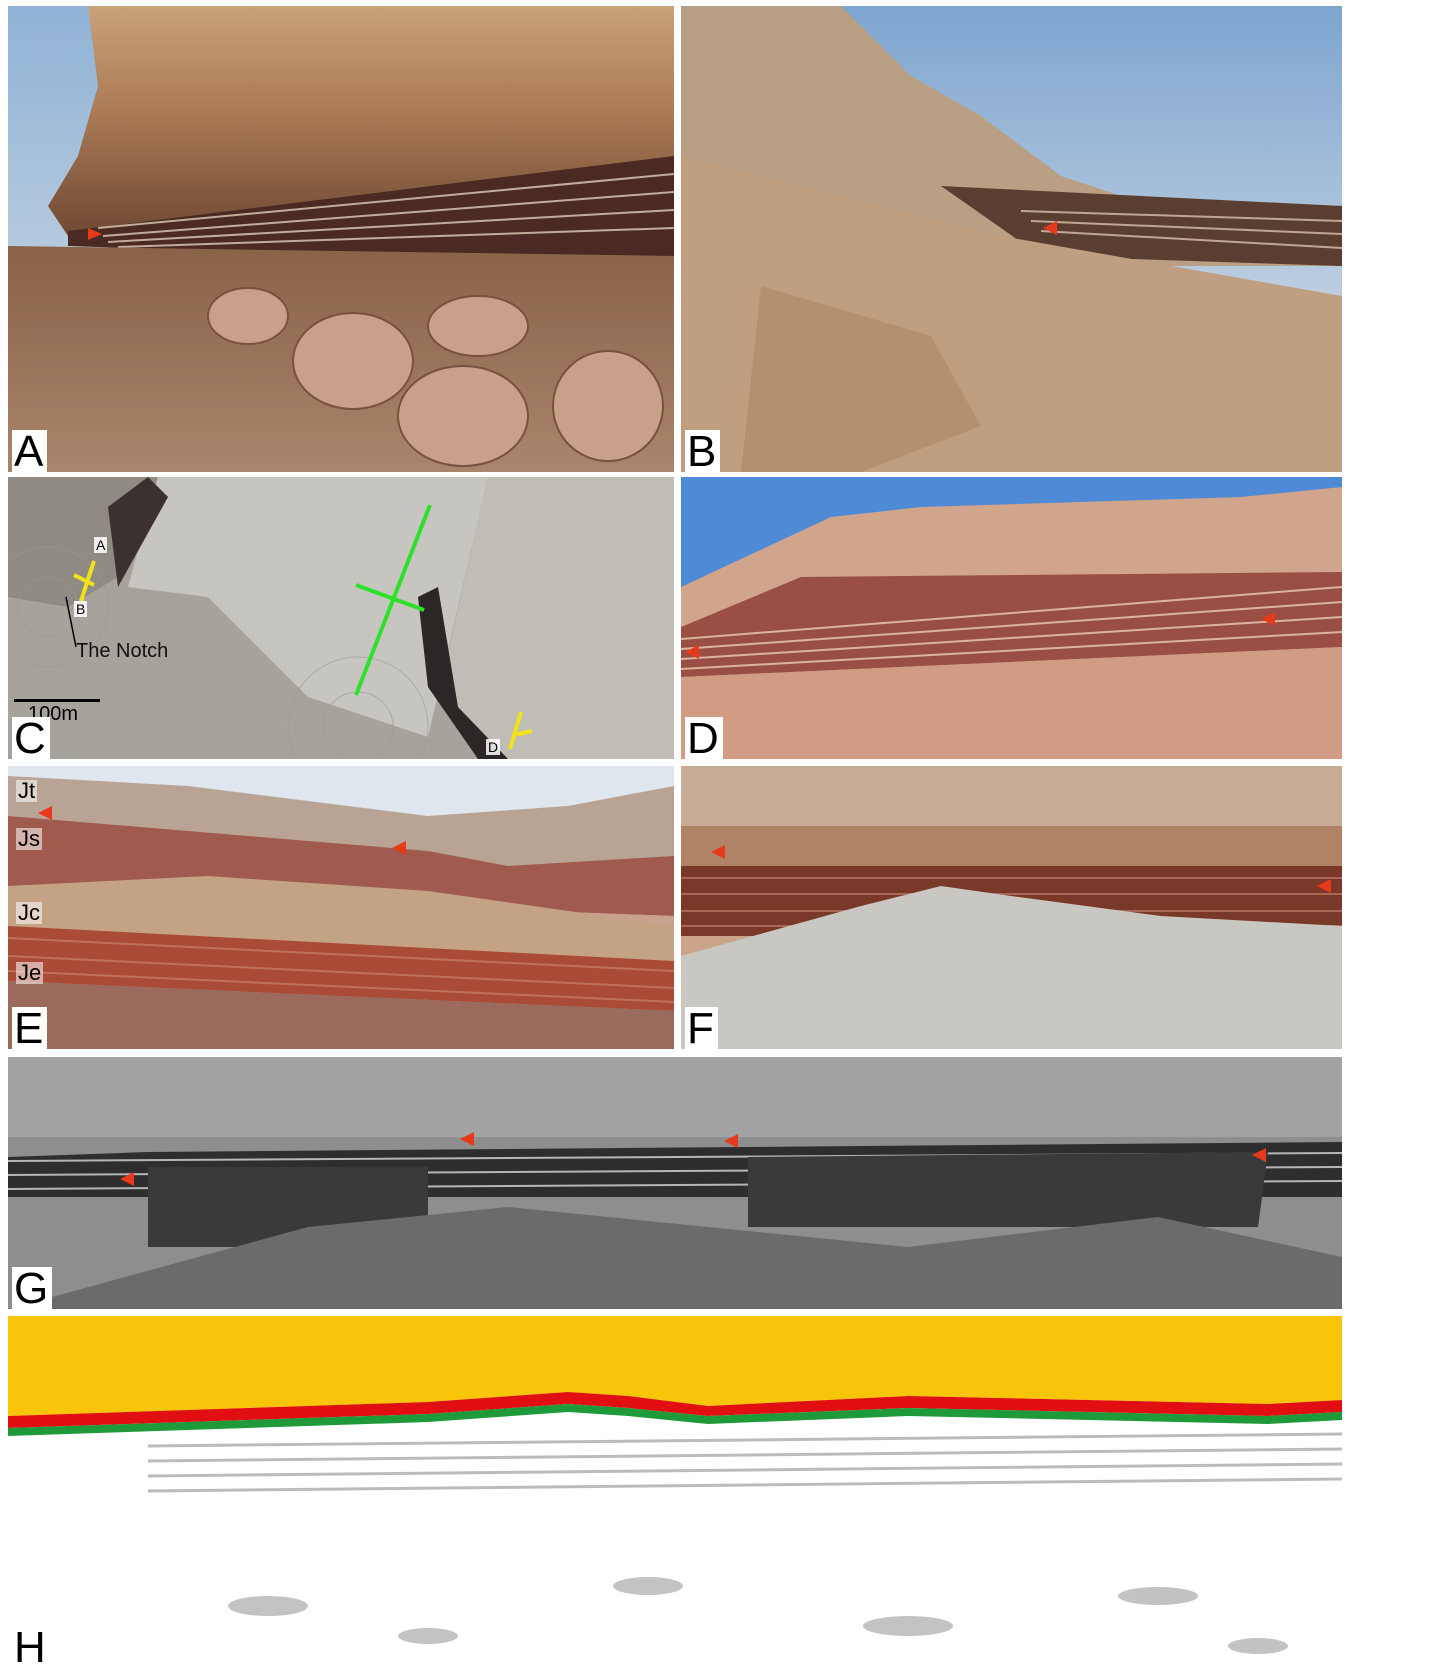 This screenshot has width=1439, height=1671. What do you see at coordinates (101, 545) in the screenshot?
I see `marker-label-a: A` at bounding box center [101, 545].